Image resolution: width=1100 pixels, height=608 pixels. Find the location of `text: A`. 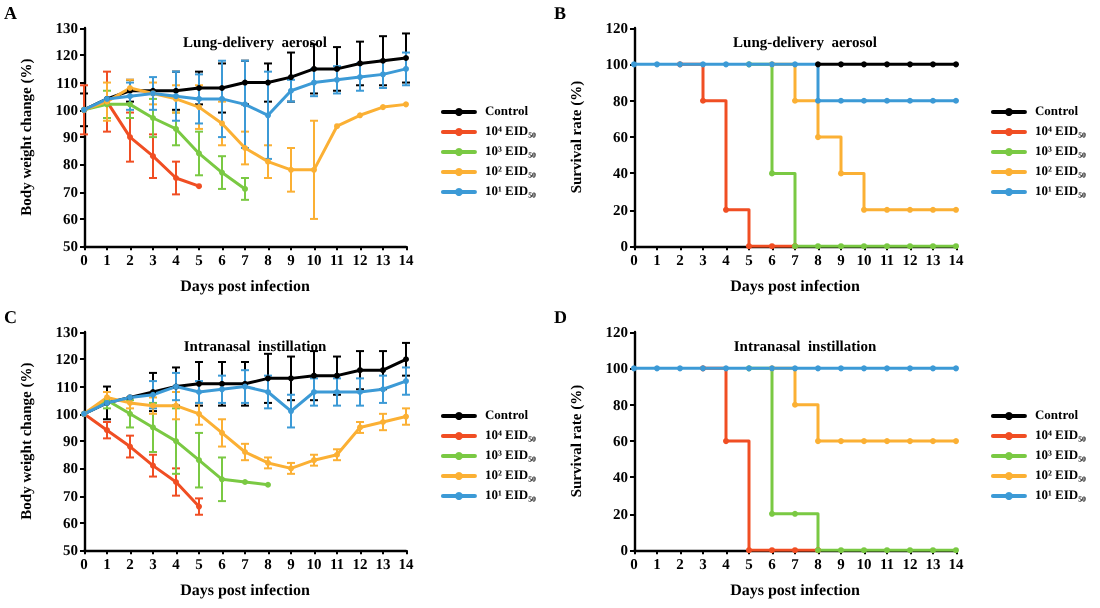

text: A is located at coordinates (11, 13).